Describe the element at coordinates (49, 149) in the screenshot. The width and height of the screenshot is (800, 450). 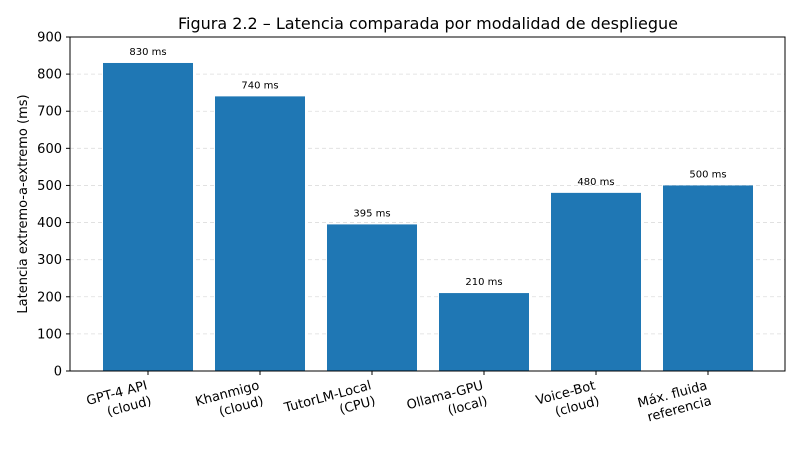
I see `y-tick-label-600: 600` at that location.